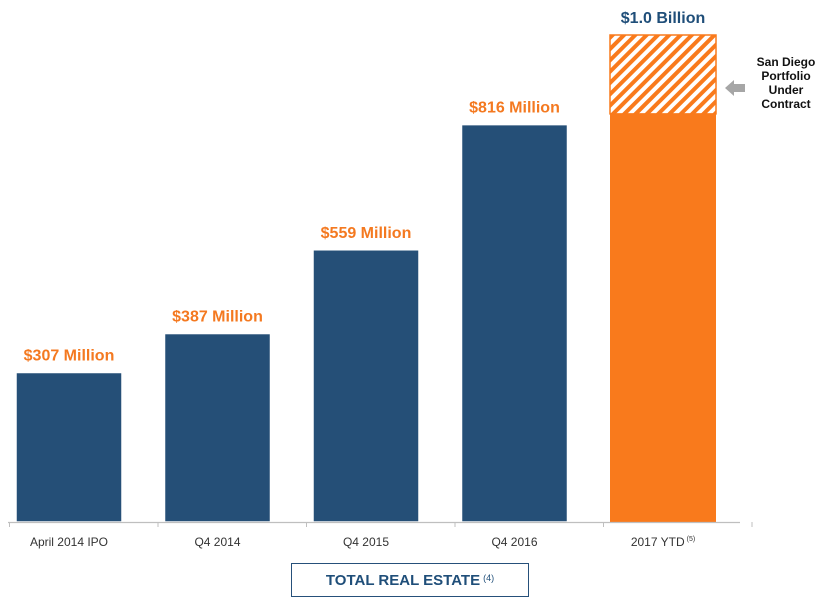 This screenshot has width=824, height=612. I want to click on x-tick-label: Q4 2014, so click(217, 542).